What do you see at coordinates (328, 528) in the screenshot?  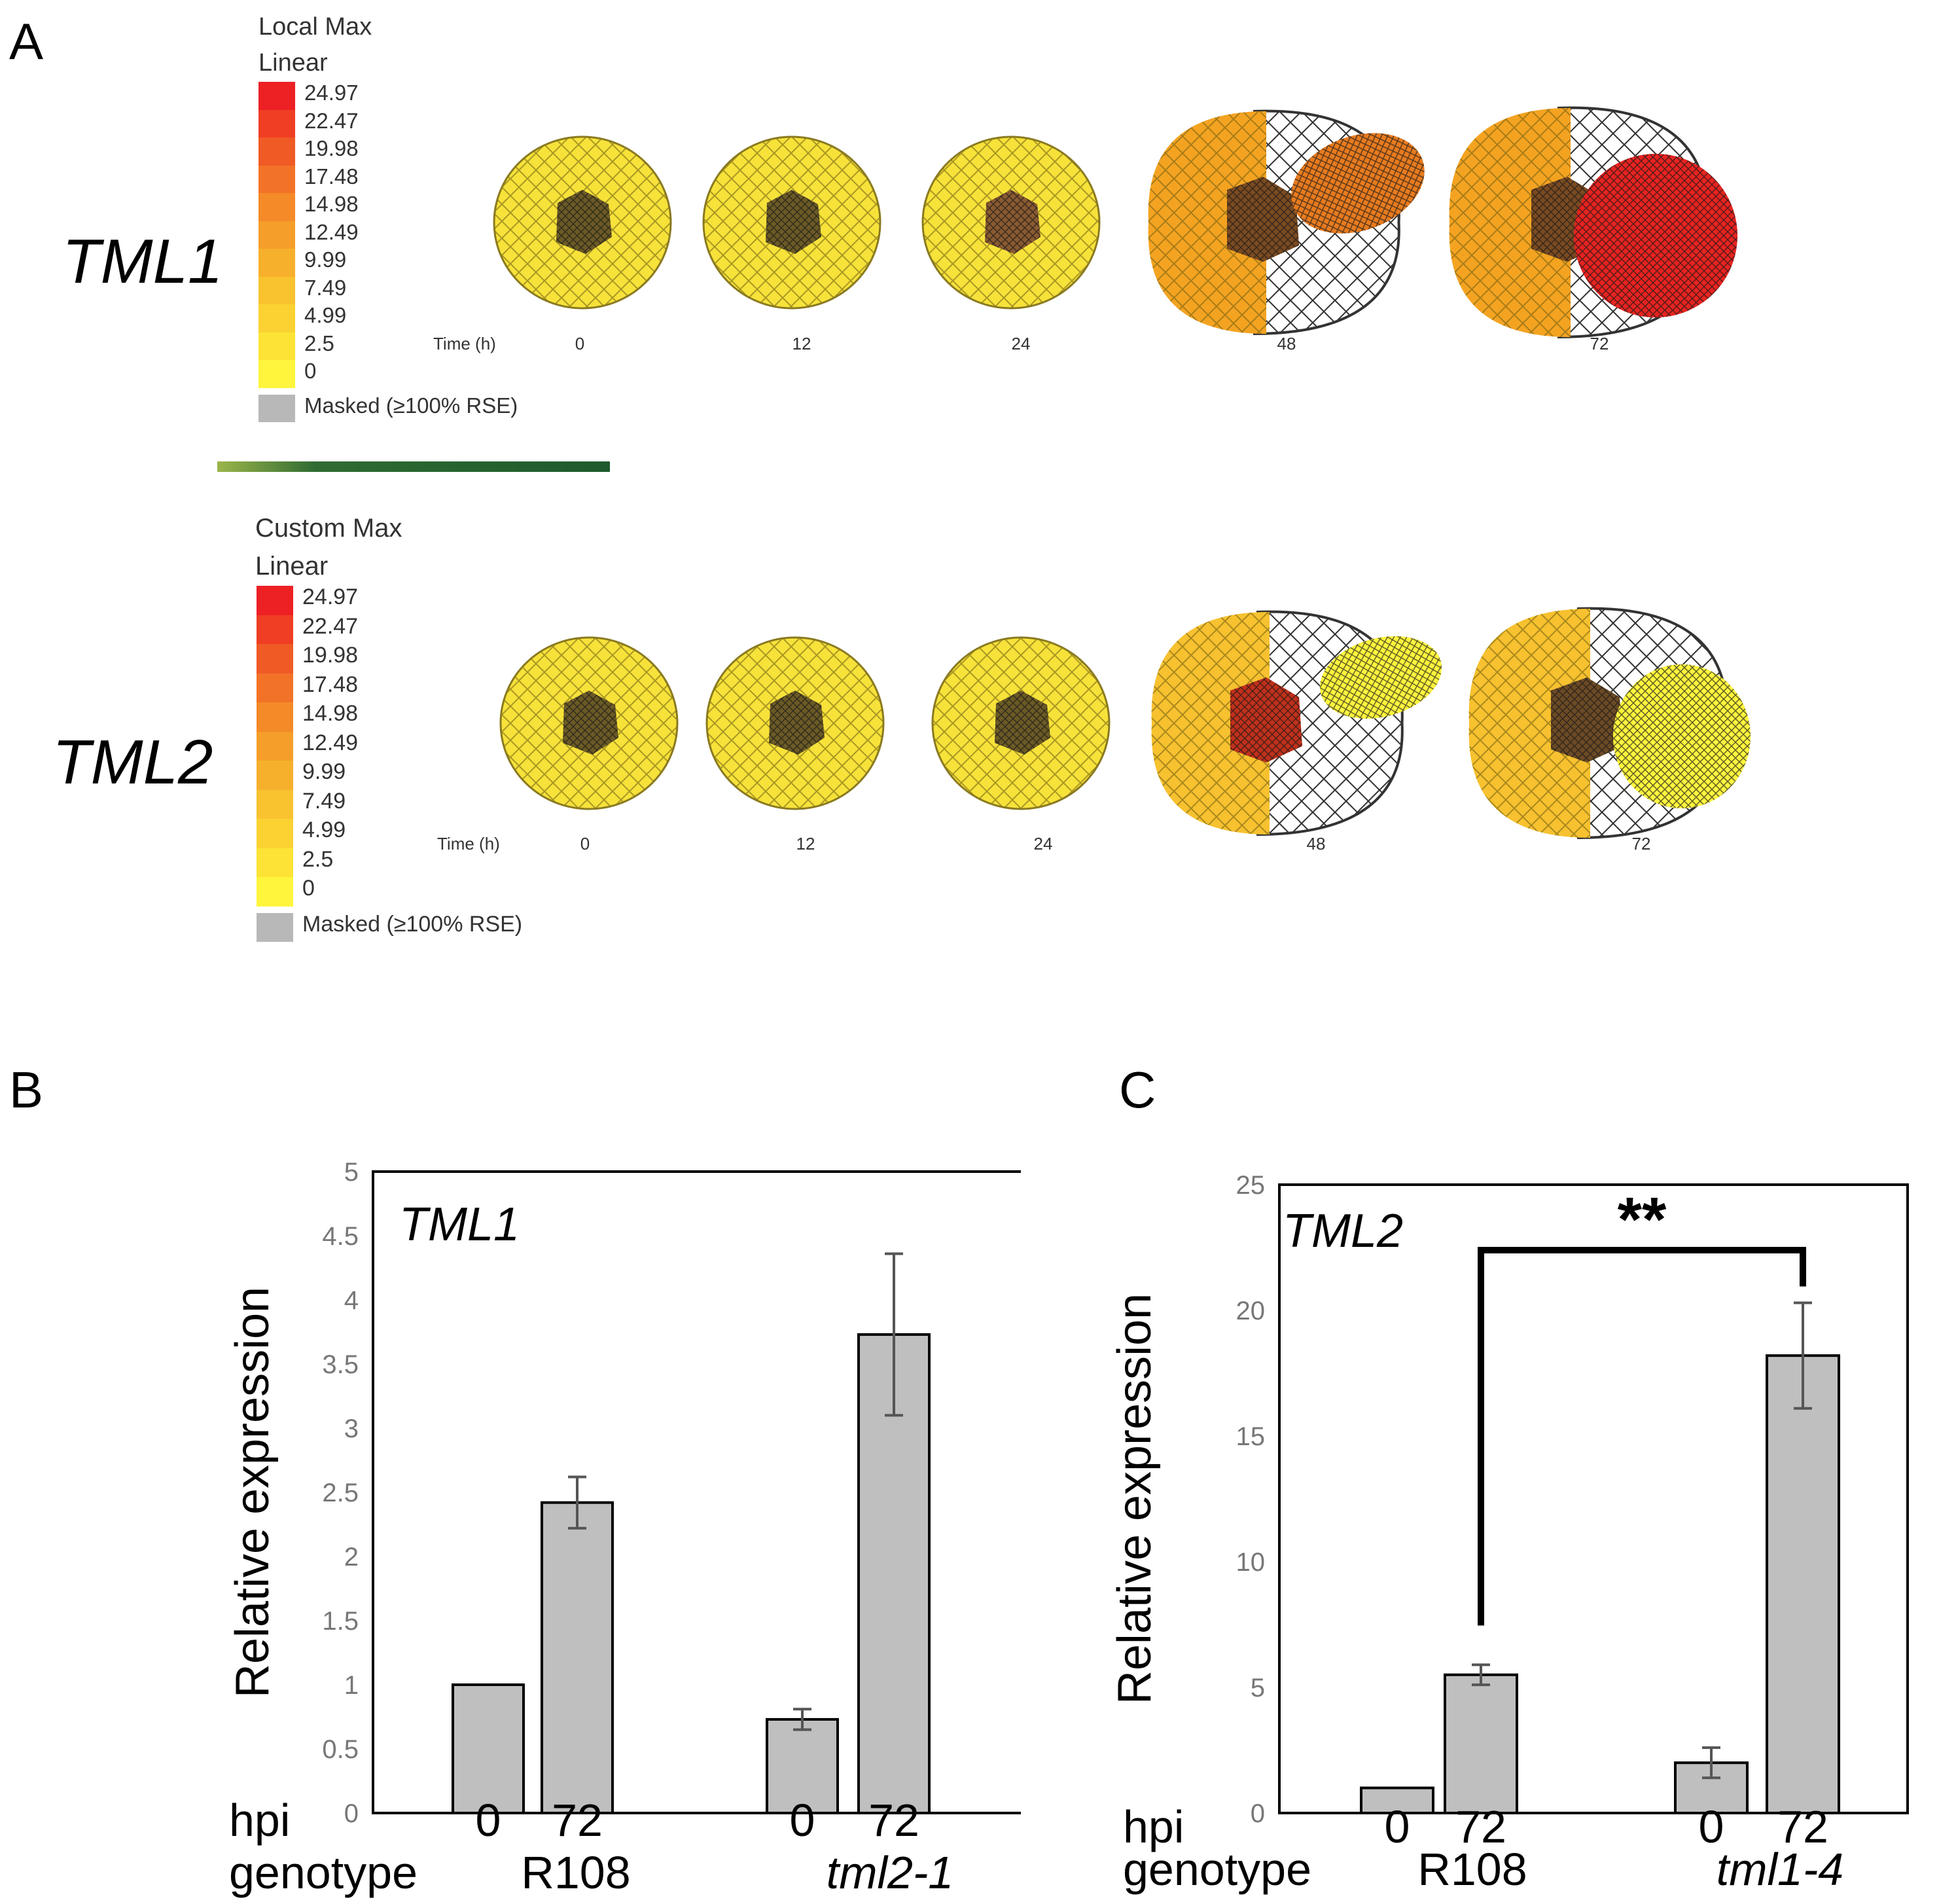 I see `scale-title-custom-max: Custom Max` at bounding box center [328, 528].